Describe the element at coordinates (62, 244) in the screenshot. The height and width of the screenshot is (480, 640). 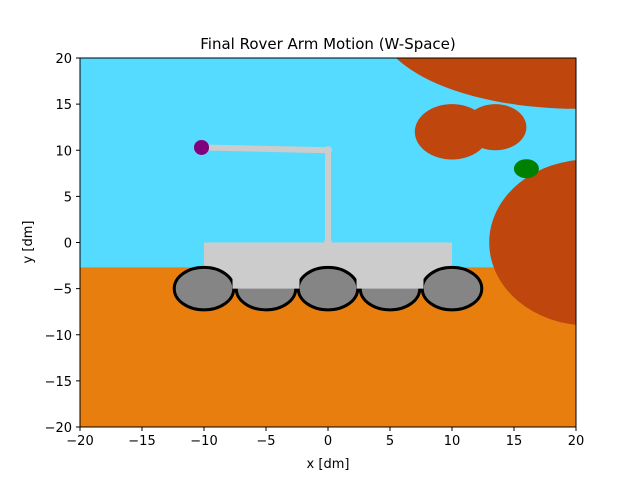
I see `y-axis-ticks: −20 −15 −10 −5 0 5 10 15 20` at that location.